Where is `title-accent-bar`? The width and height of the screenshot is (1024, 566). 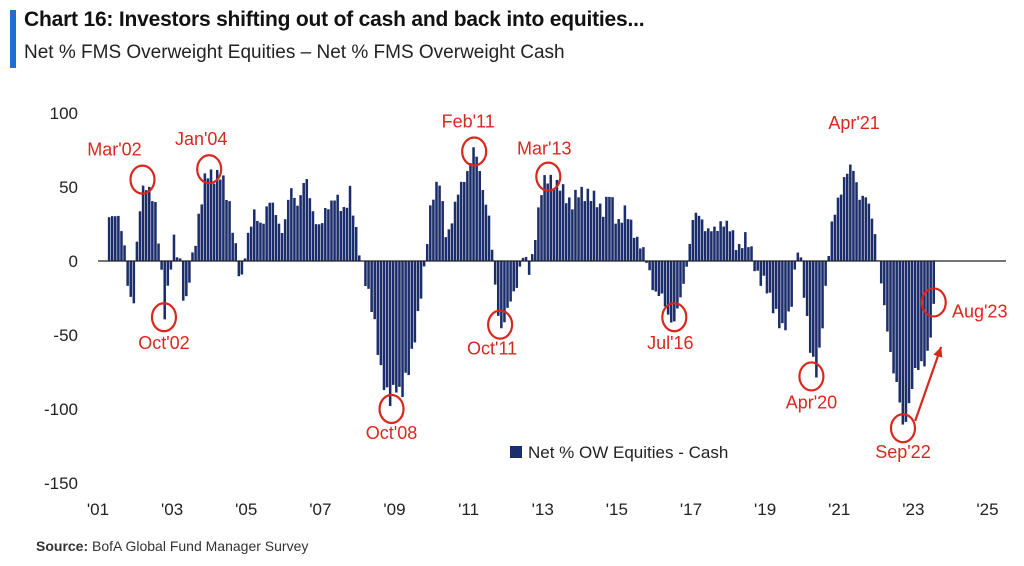 title-accent-bar is located at coordinates (13, 39).